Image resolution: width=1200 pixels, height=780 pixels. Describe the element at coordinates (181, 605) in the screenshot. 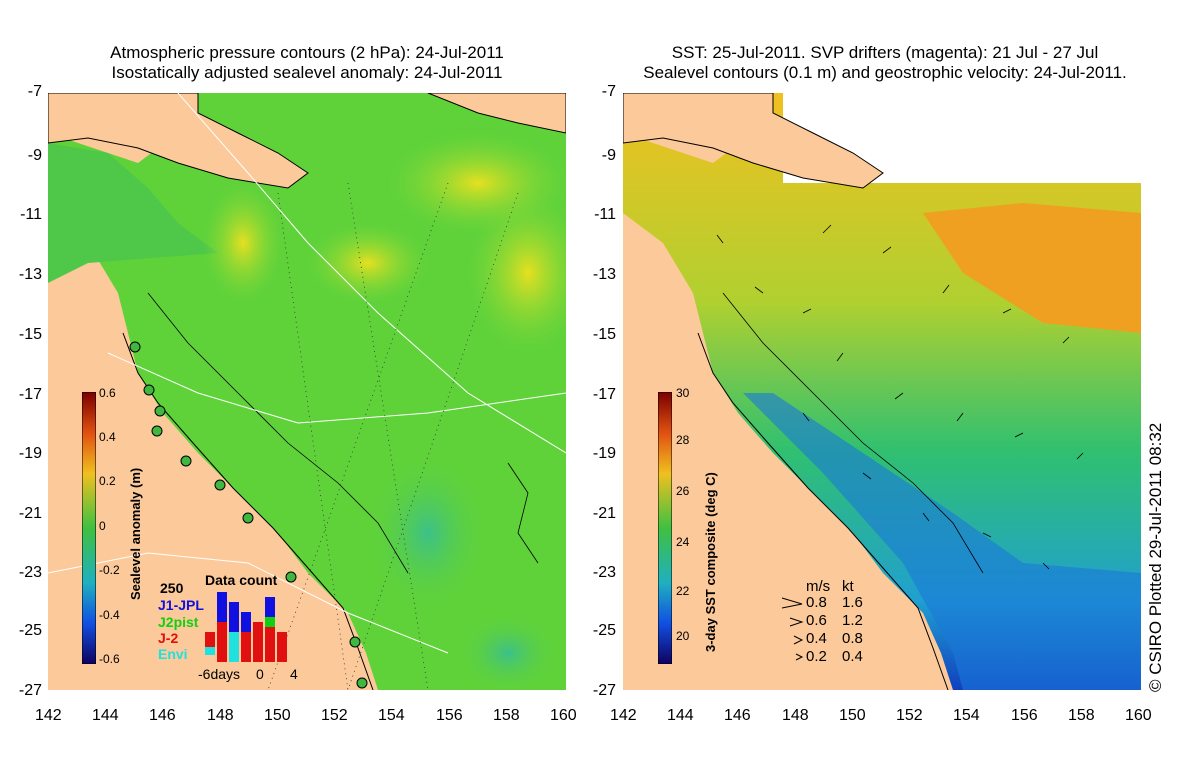

I see `legend-j1jpl: J1-JPL` at that location.